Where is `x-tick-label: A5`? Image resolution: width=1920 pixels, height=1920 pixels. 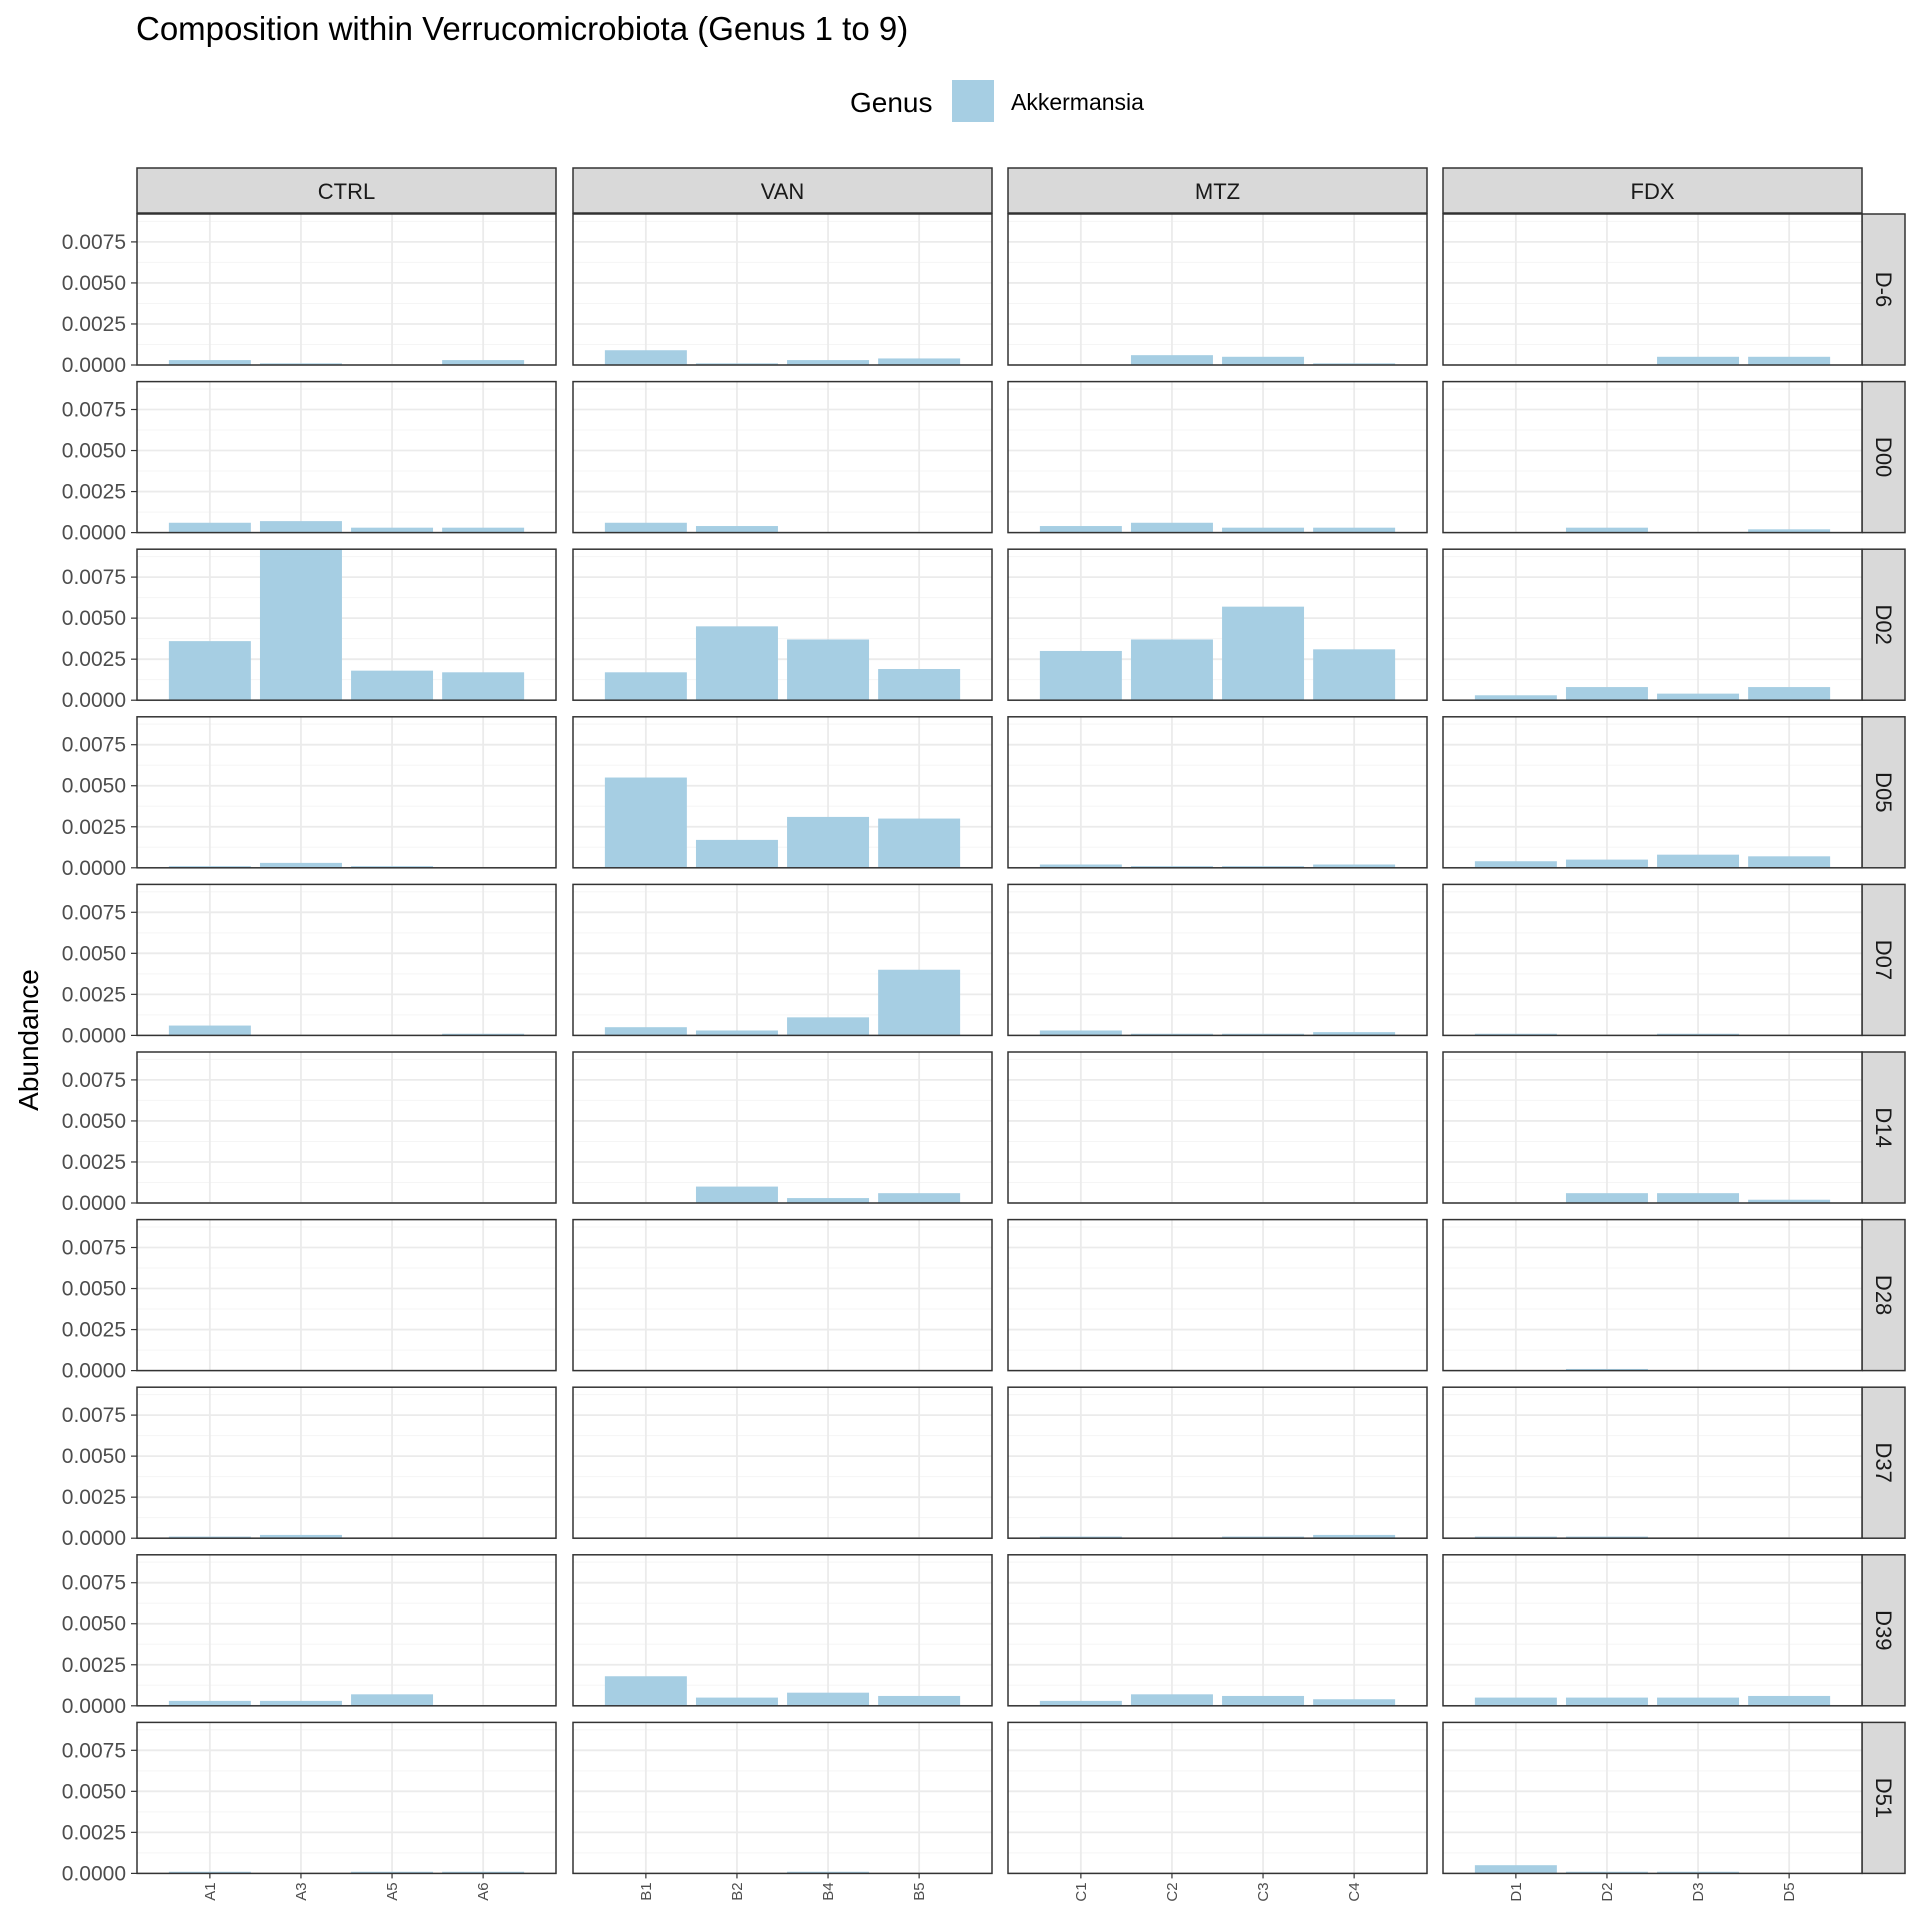 x-tick-label: A5 is located at coordinates (392, 1891).